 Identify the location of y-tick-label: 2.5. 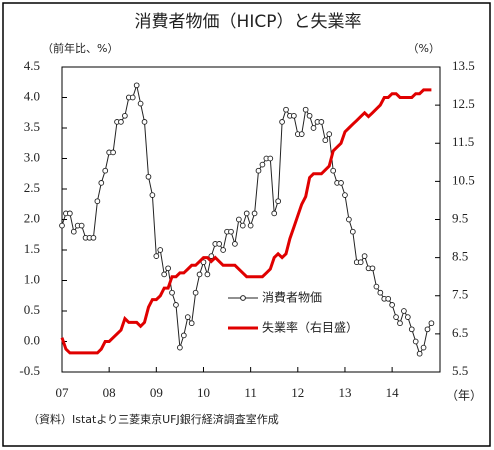
(32, 187).